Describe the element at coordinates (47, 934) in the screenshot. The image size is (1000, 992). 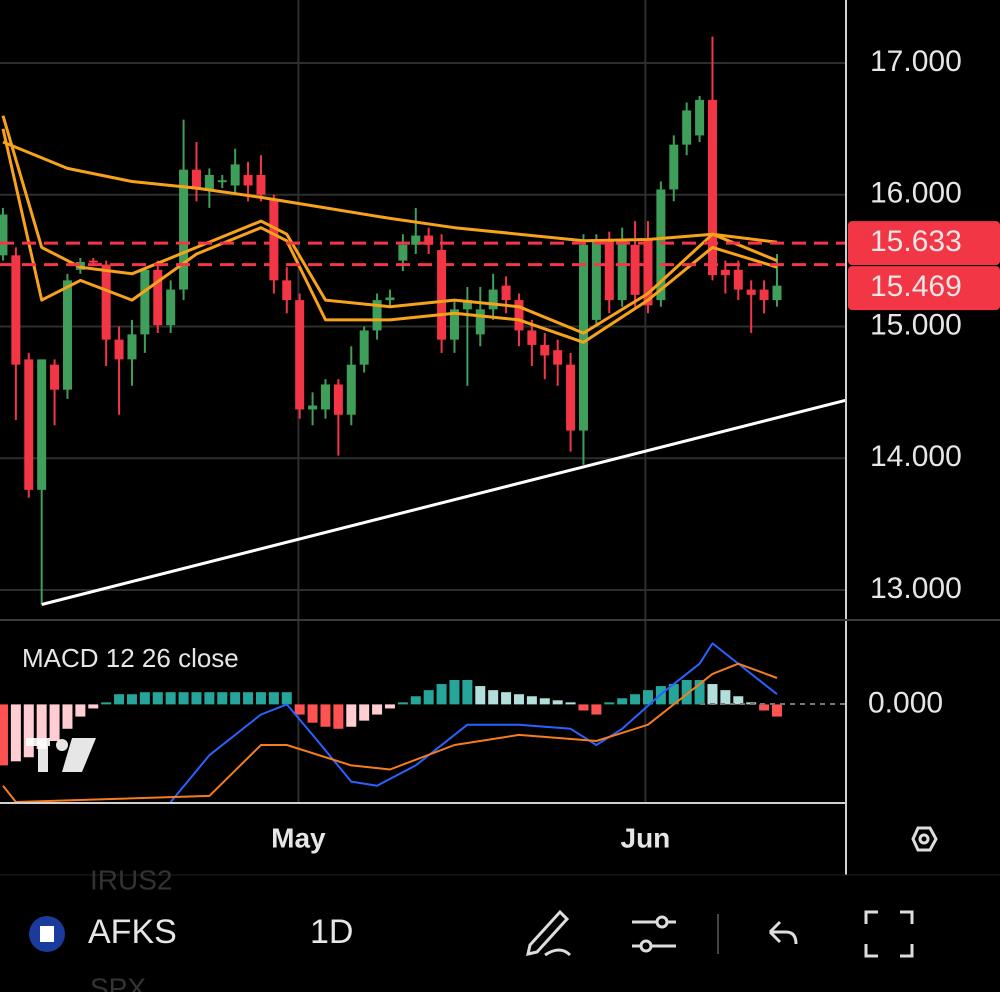
I see `symbol-logo` at that location.